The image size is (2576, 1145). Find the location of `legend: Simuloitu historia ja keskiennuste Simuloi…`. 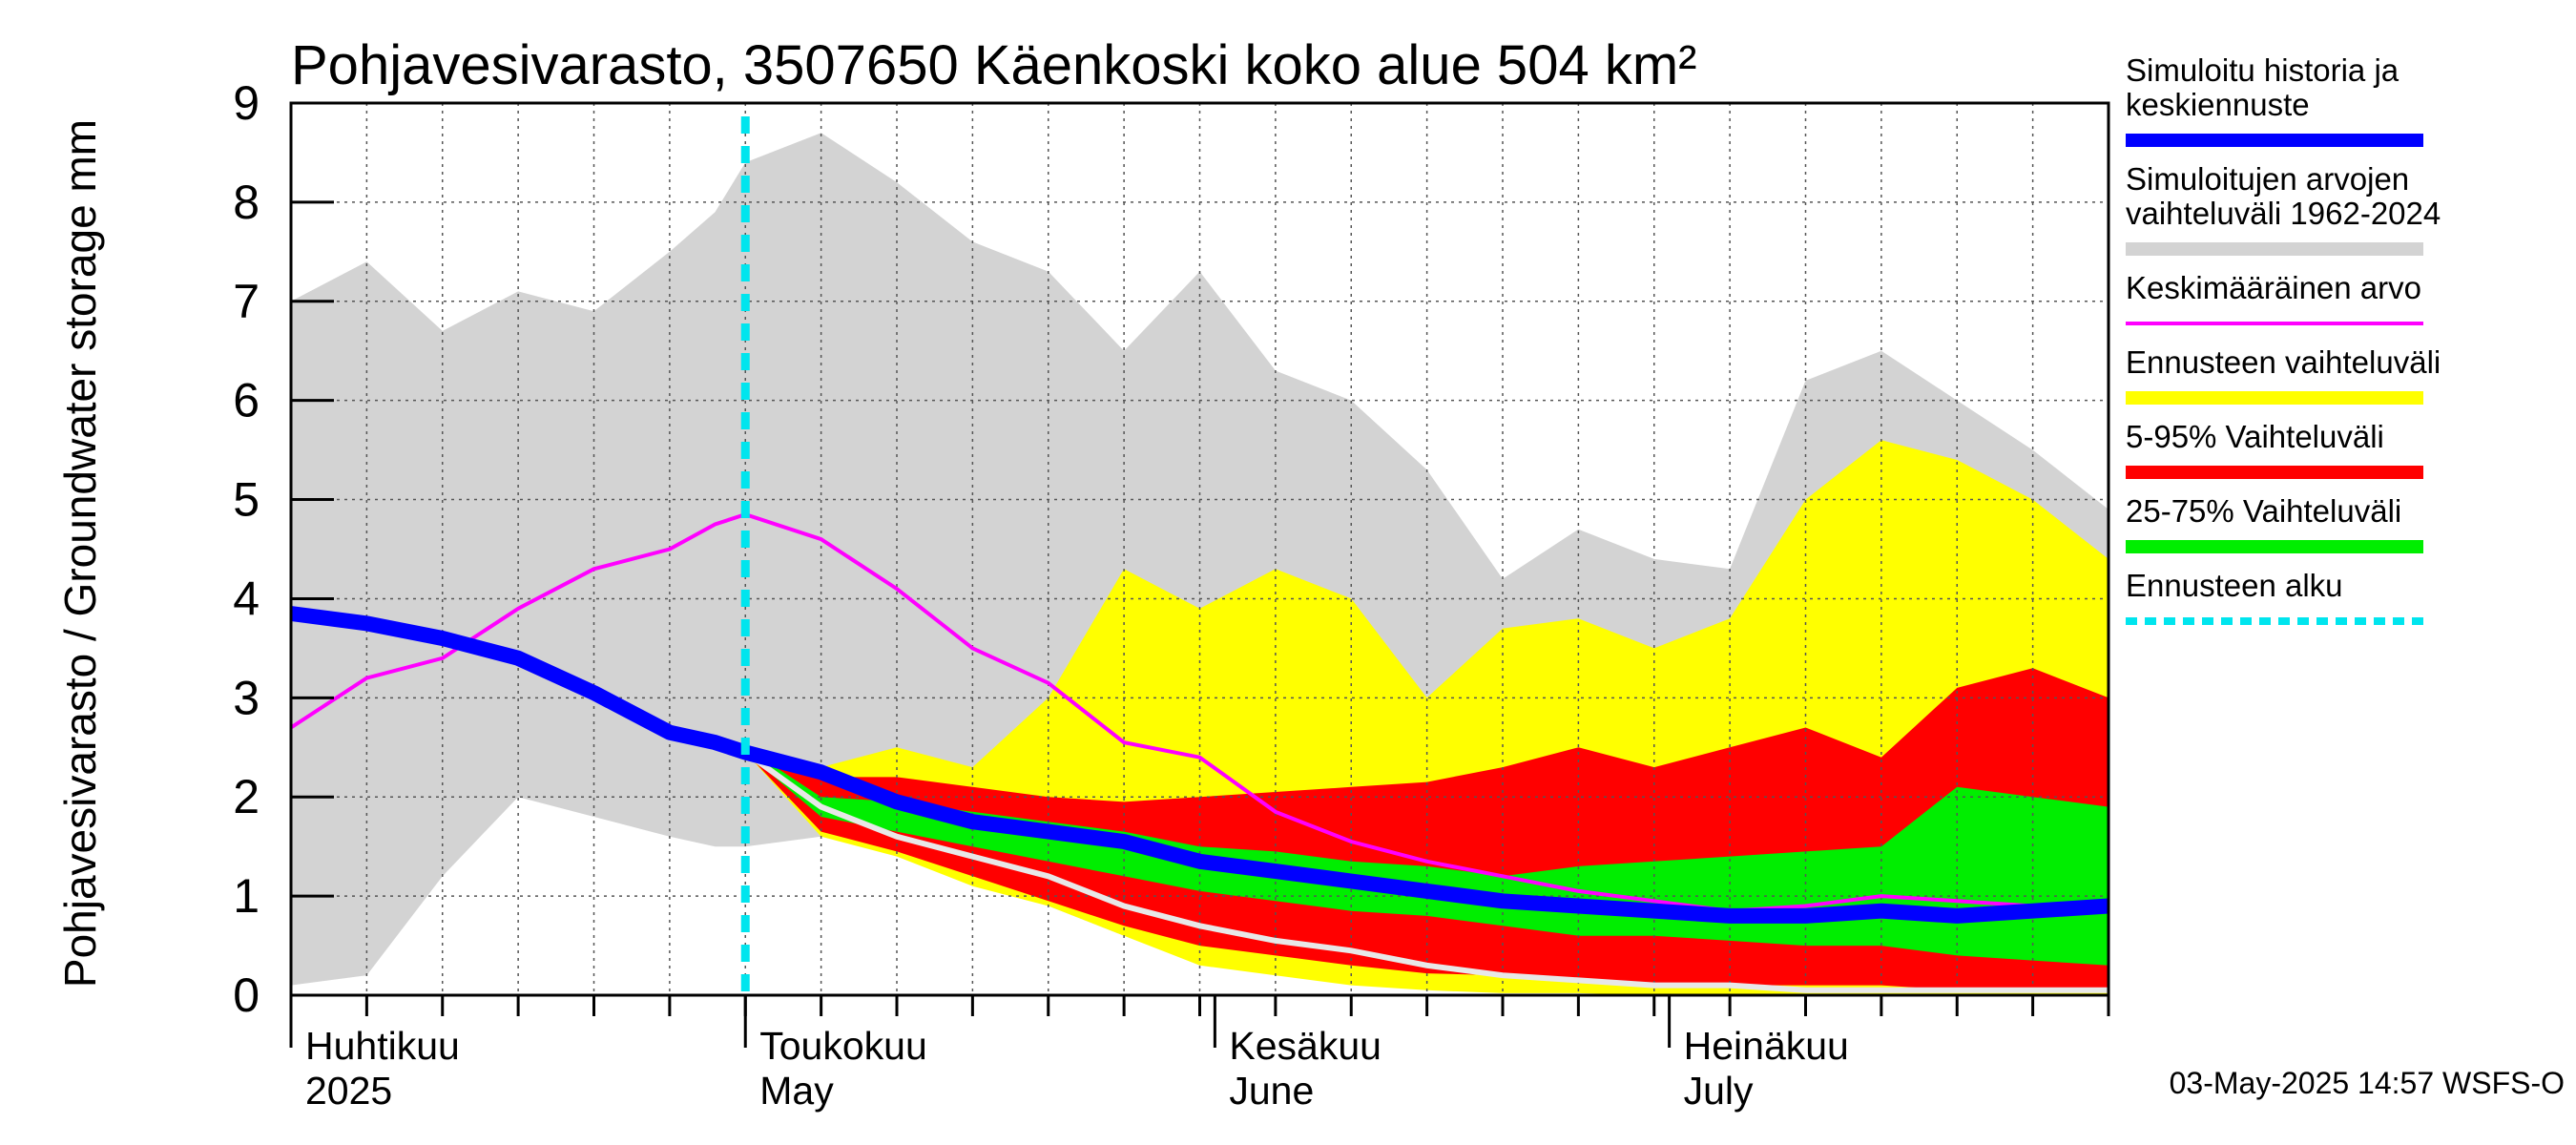

legend: Simuloitu historia ja keskiennuste Simuloi… is located at coordinates (2283, 338).